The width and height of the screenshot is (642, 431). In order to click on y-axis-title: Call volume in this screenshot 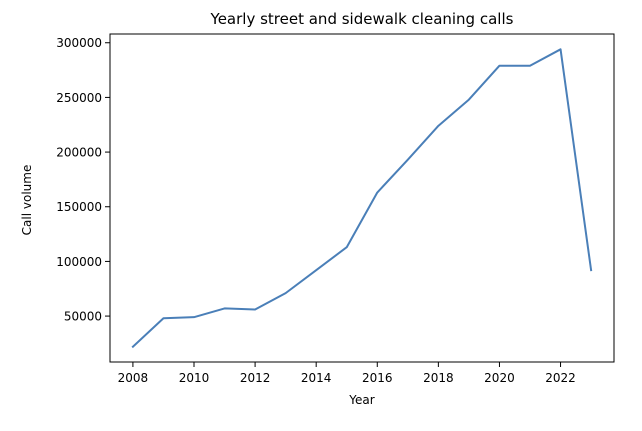, I will do `click(27, 200)`.